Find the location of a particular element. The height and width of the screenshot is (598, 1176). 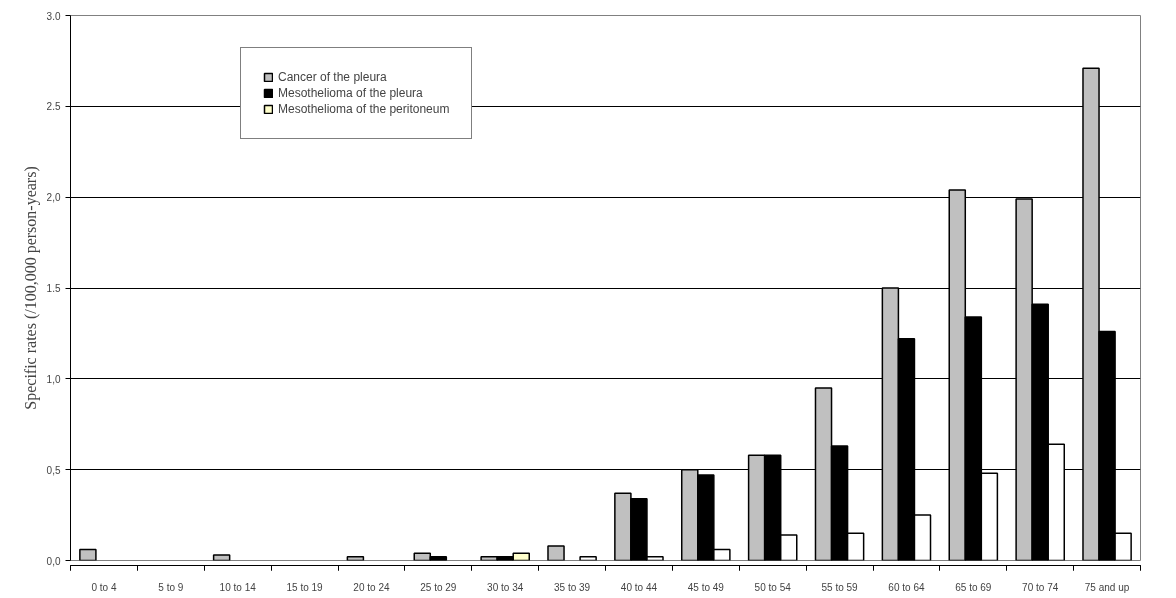

y-tick-label: 0,0 is located at coordinates (53, 561).